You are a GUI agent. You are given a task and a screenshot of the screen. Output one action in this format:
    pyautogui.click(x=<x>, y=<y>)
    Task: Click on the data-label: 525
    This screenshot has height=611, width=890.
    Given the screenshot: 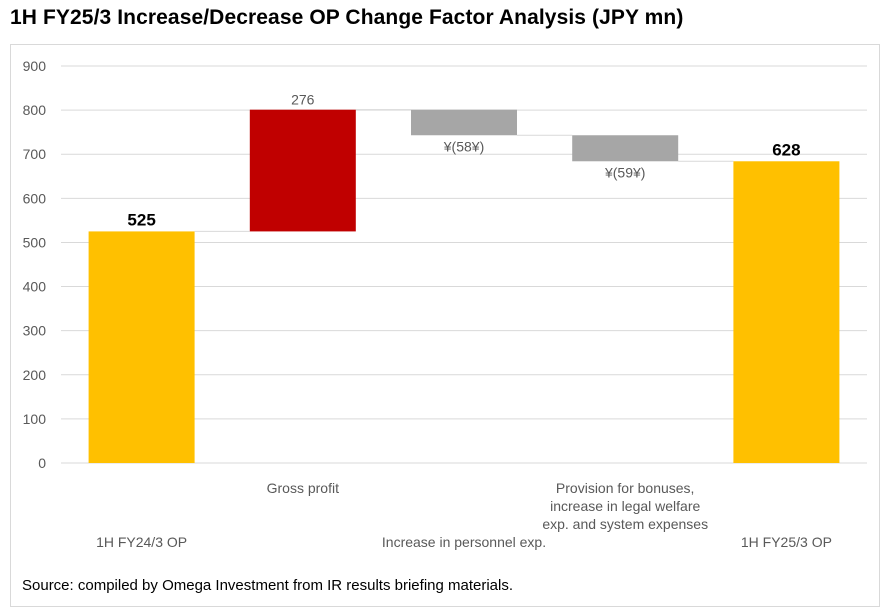 What is the action you would take?
    pyautogui.click(x=141, y=219)
    